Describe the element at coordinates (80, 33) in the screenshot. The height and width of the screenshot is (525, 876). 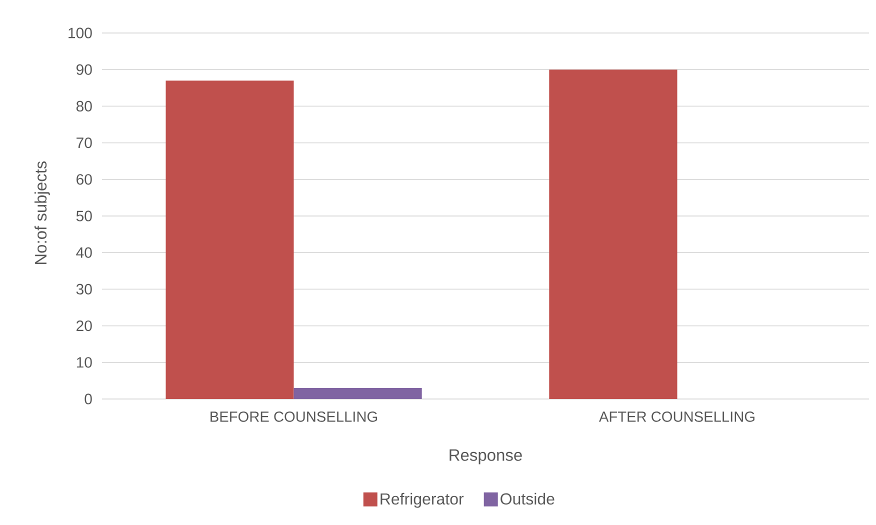
I see `y-tick-label: 100` at that location.